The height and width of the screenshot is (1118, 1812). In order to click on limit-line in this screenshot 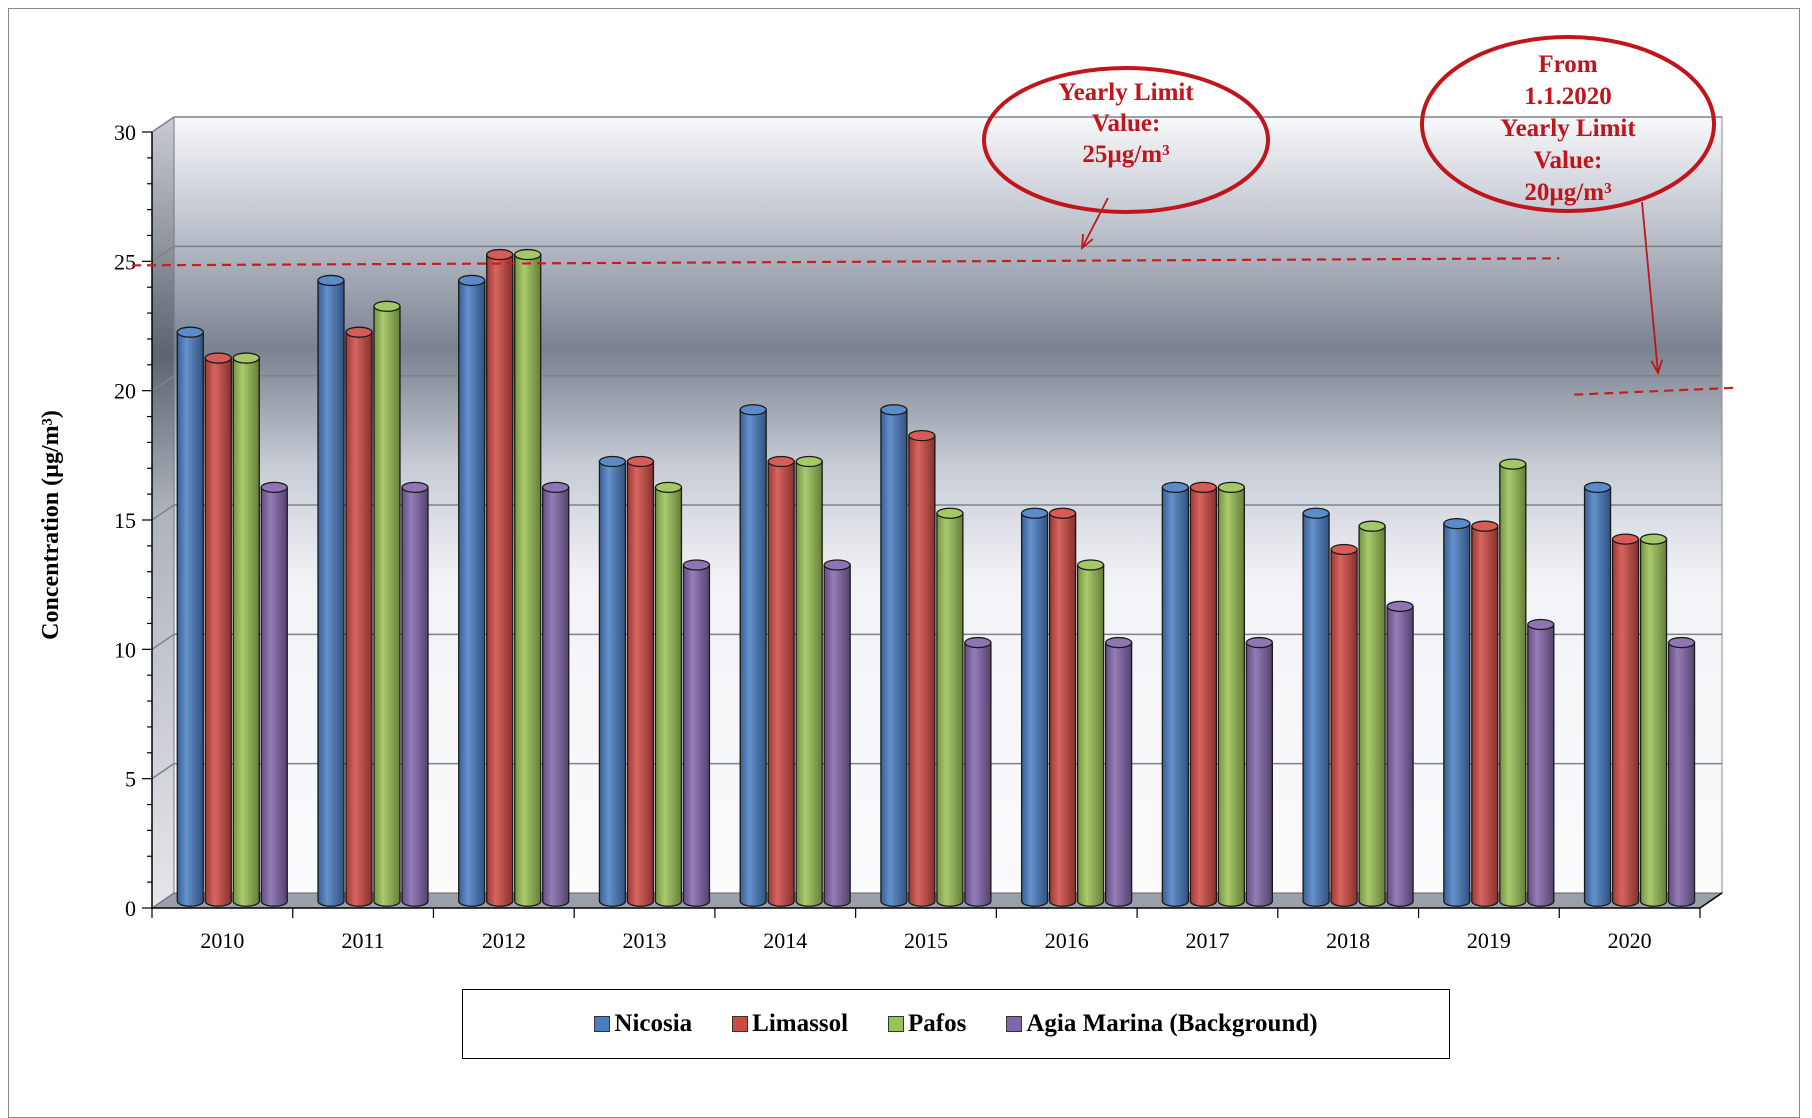, I will do `click(845, 262)`.